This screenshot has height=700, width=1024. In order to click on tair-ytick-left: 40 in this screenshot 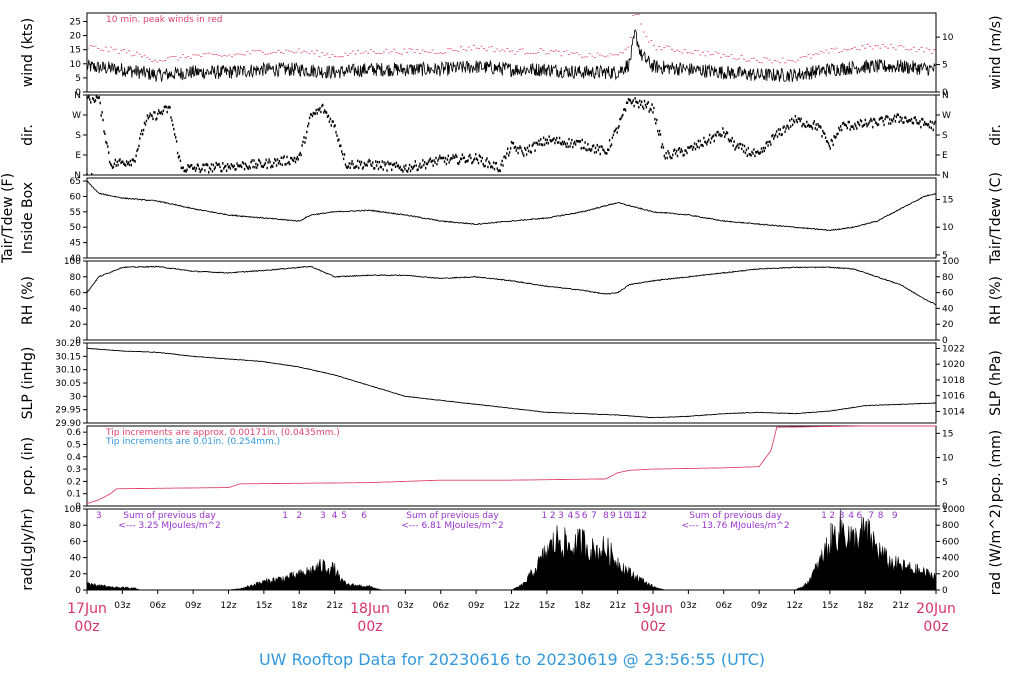, I will do `click(76, 259)`.